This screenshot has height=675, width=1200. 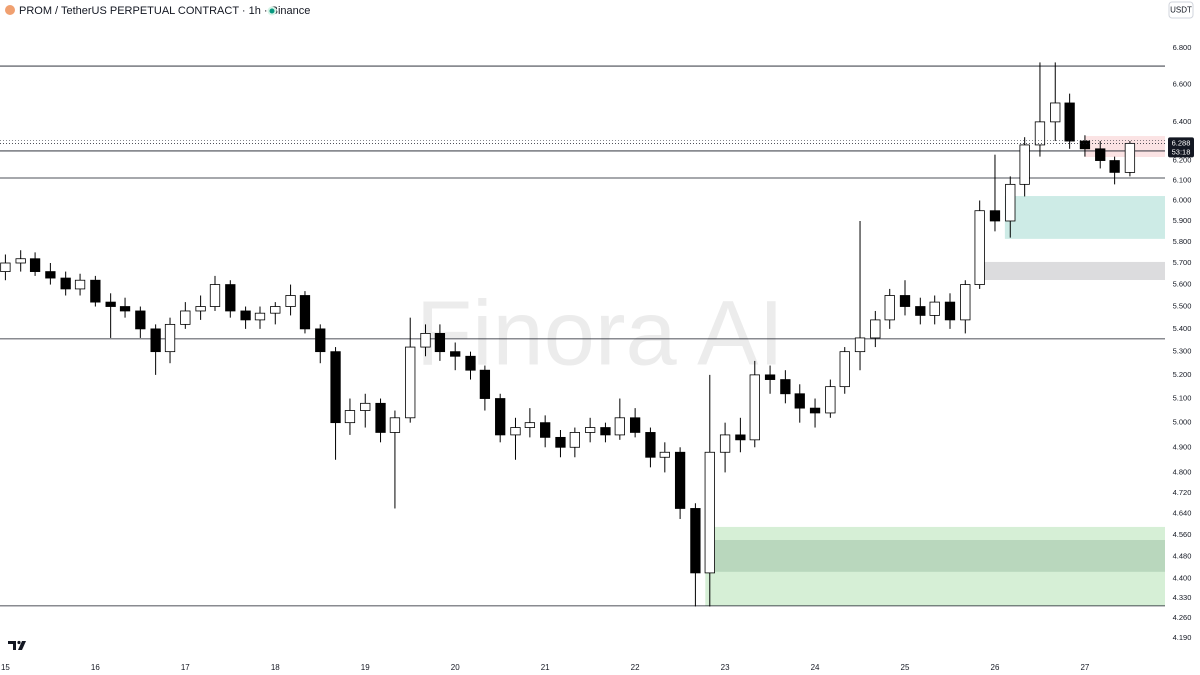 I want to click on y-tick-label: 6.600, so click(x=1182, y=83).